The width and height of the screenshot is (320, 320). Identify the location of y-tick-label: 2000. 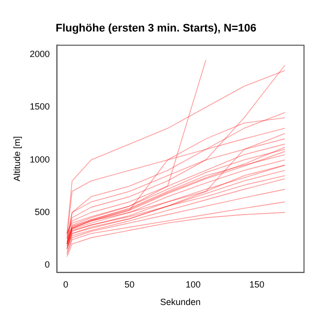
(40, 54).